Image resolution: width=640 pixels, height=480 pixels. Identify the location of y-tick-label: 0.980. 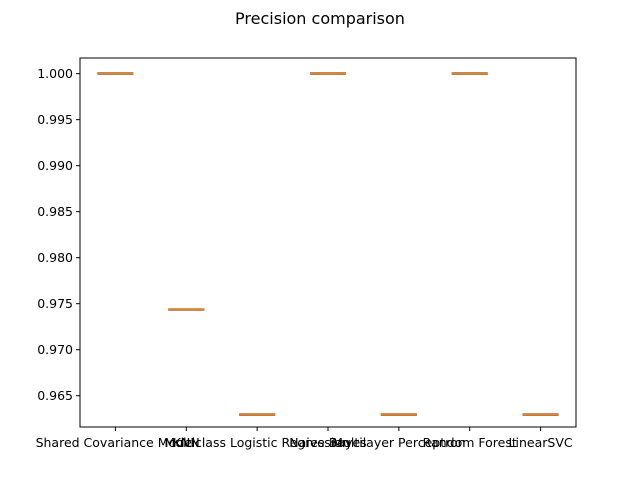
(55, 257).